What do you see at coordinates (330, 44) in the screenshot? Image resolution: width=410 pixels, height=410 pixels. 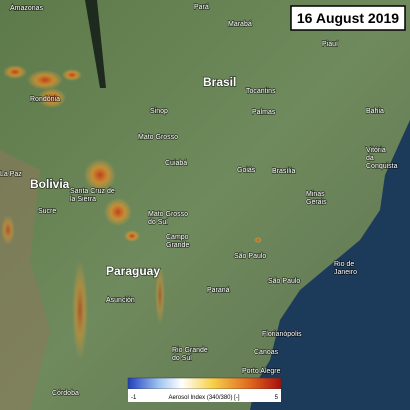 I see `place-label: Piauí` at bounding box center [330, 44].